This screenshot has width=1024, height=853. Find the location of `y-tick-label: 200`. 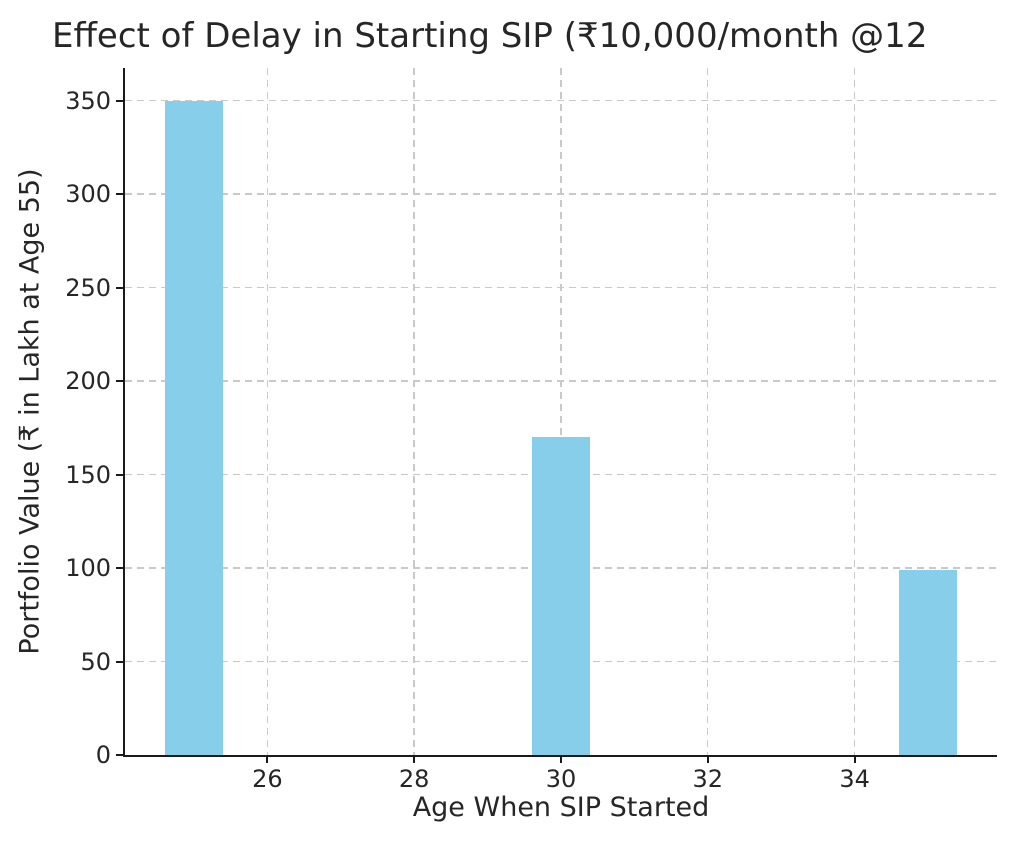

y-tick-label: 200 is located at coordinates (88, 381).